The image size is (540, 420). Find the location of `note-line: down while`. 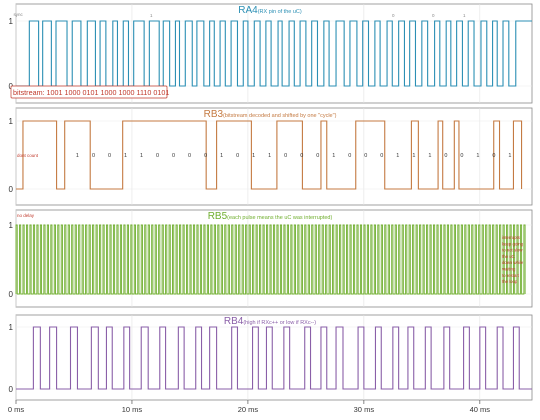

note-line: down while is located at coordinates (513, 262).